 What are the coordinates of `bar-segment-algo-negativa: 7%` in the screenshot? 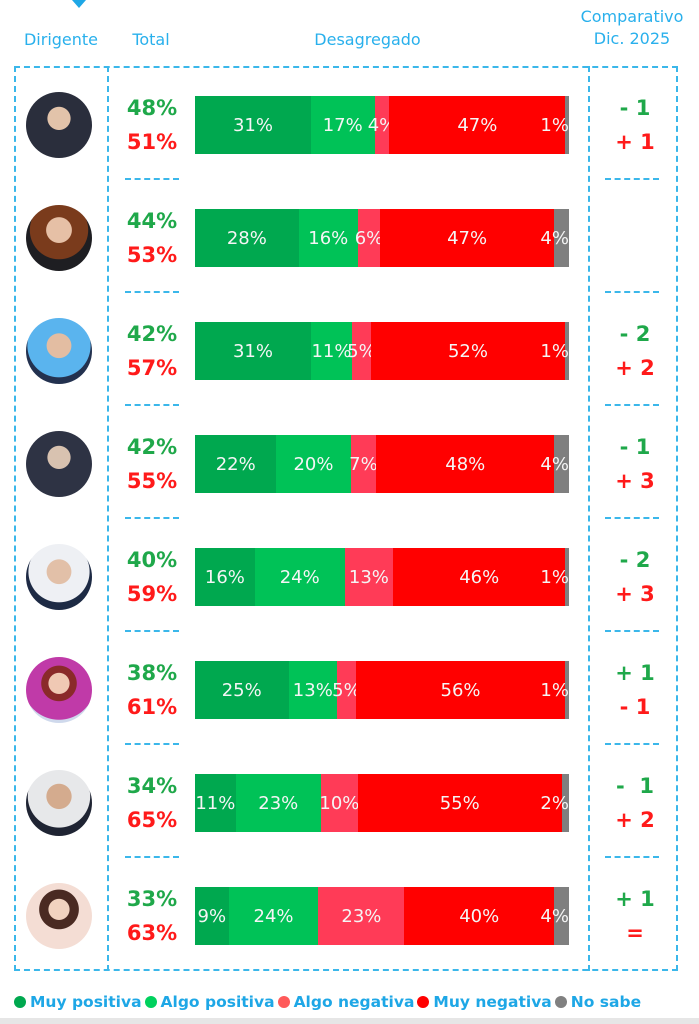 It's located at (363, 464).